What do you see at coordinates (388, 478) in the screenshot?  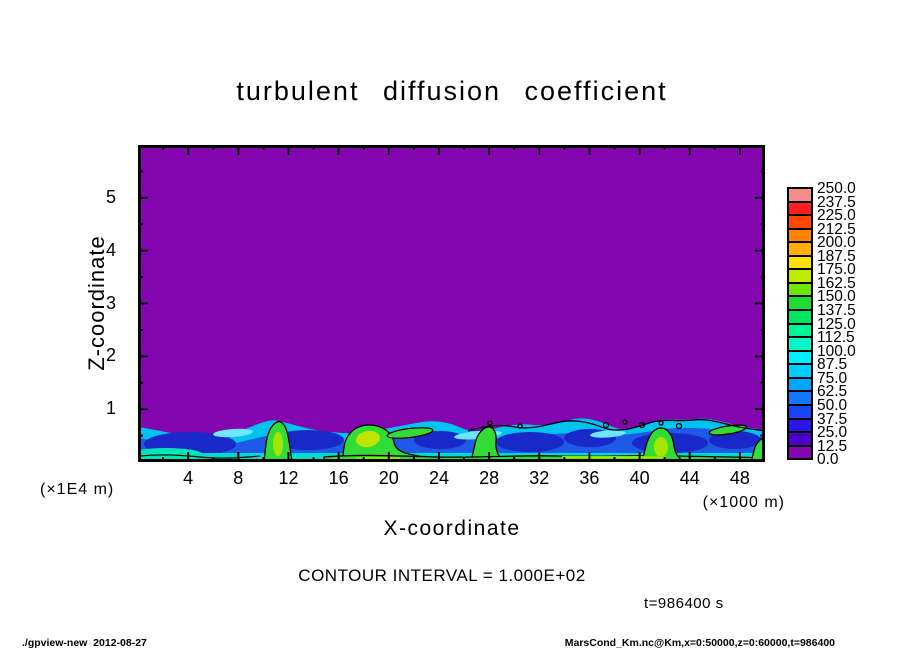 I see `x-tick-label: 20` at bounding box center [388, 478].